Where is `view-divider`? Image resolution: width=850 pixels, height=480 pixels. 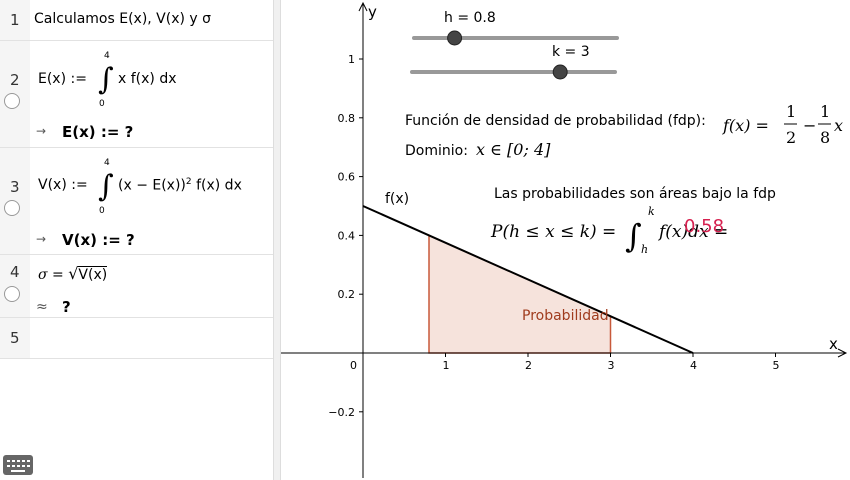
view-divider is located at coordinates (277, 240).